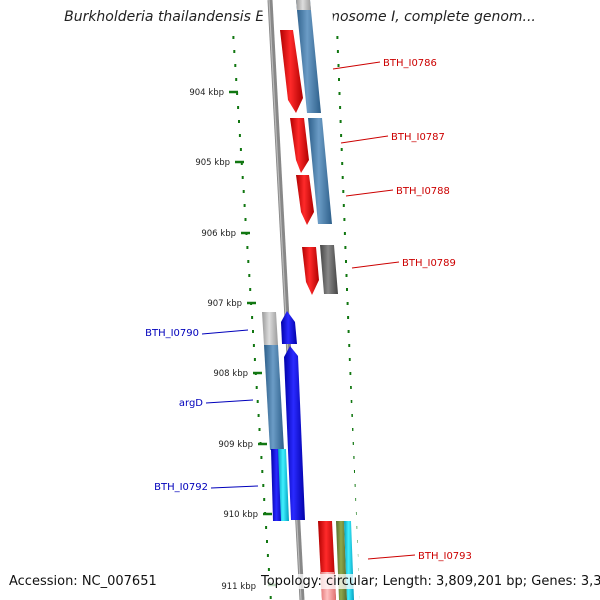 Image resolution: width=600 pixels, height=600 pixels. I want to click on cds-bth-i0786-top, so click(303, 5).